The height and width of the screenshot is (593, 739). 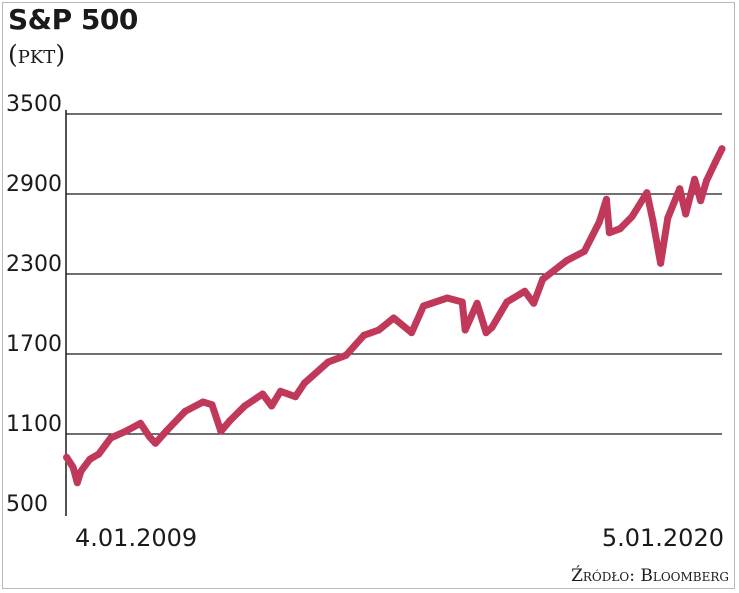 I want to click on y-tick-label: 1100, so click(x=34, y=424).